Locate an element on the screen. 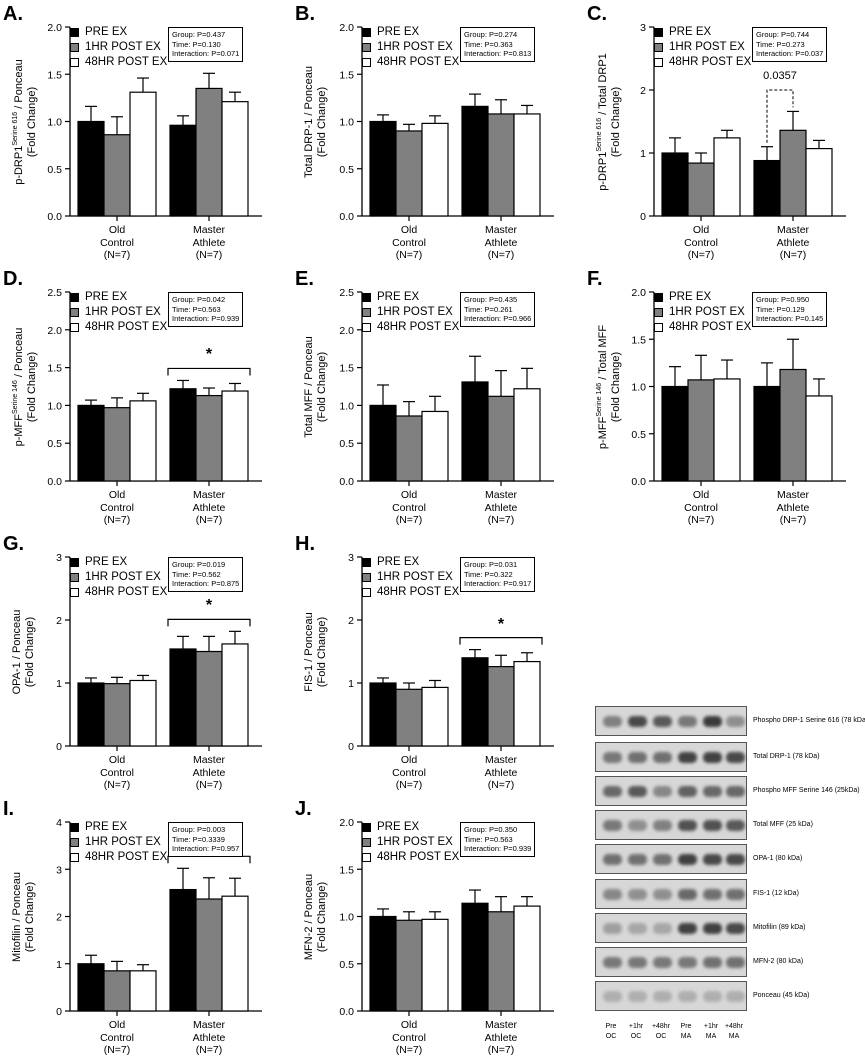  stats-line: Group: P=0.435 is located at coordinates (491, 299).